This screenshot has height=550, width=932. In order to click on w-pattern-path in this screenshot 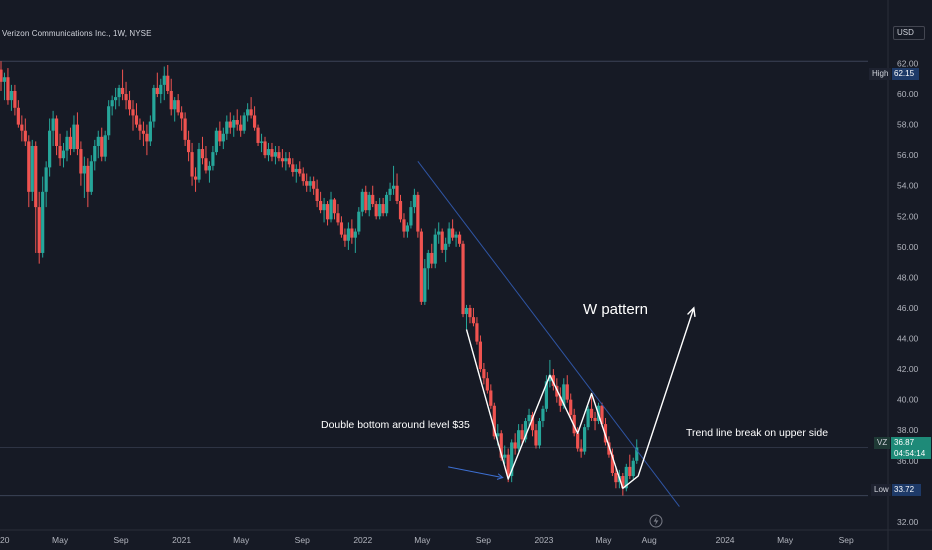, I will do `click(580, 398)`.